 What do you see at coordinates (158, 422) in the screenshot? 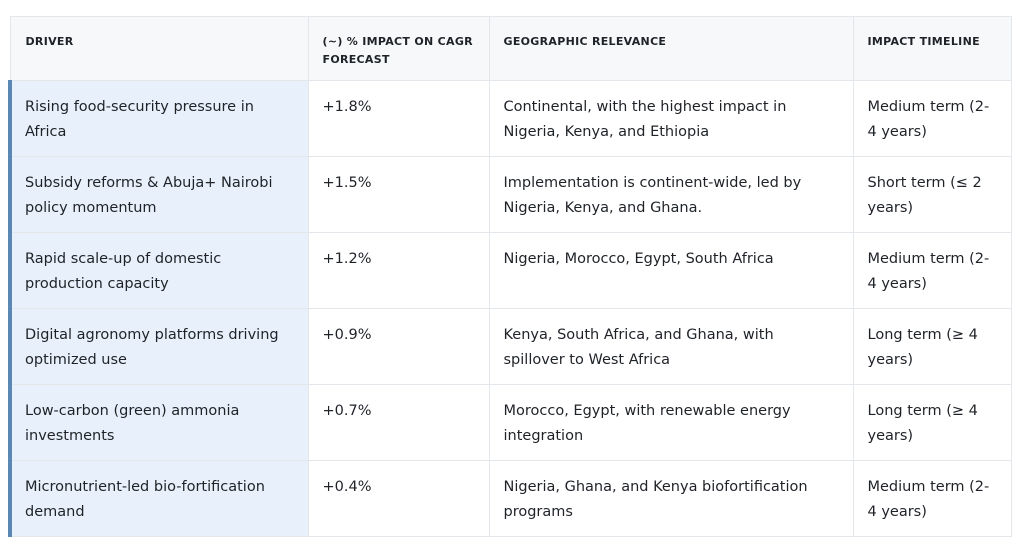
I see `driver-cell: Low-carbon (green) ammonia investments` at bounding box center [158, 422].